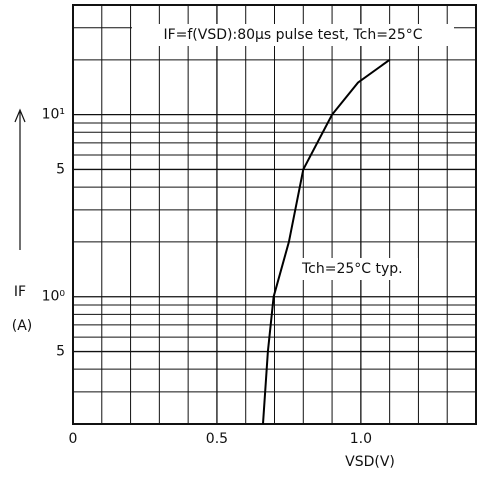 The width and height of the screenshot is (477, 477). I want to click on title-bg, so click(293, 35).